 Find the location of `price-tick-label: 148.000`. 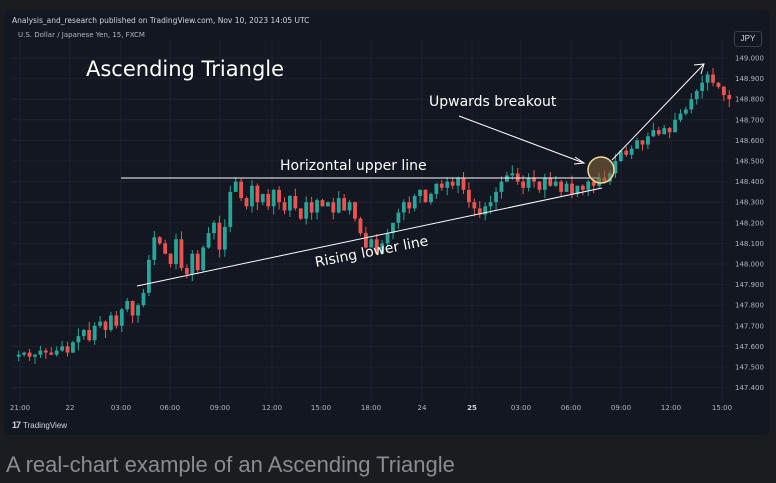

price-tick-label: 148.000 is located at coordinates (749, 265).